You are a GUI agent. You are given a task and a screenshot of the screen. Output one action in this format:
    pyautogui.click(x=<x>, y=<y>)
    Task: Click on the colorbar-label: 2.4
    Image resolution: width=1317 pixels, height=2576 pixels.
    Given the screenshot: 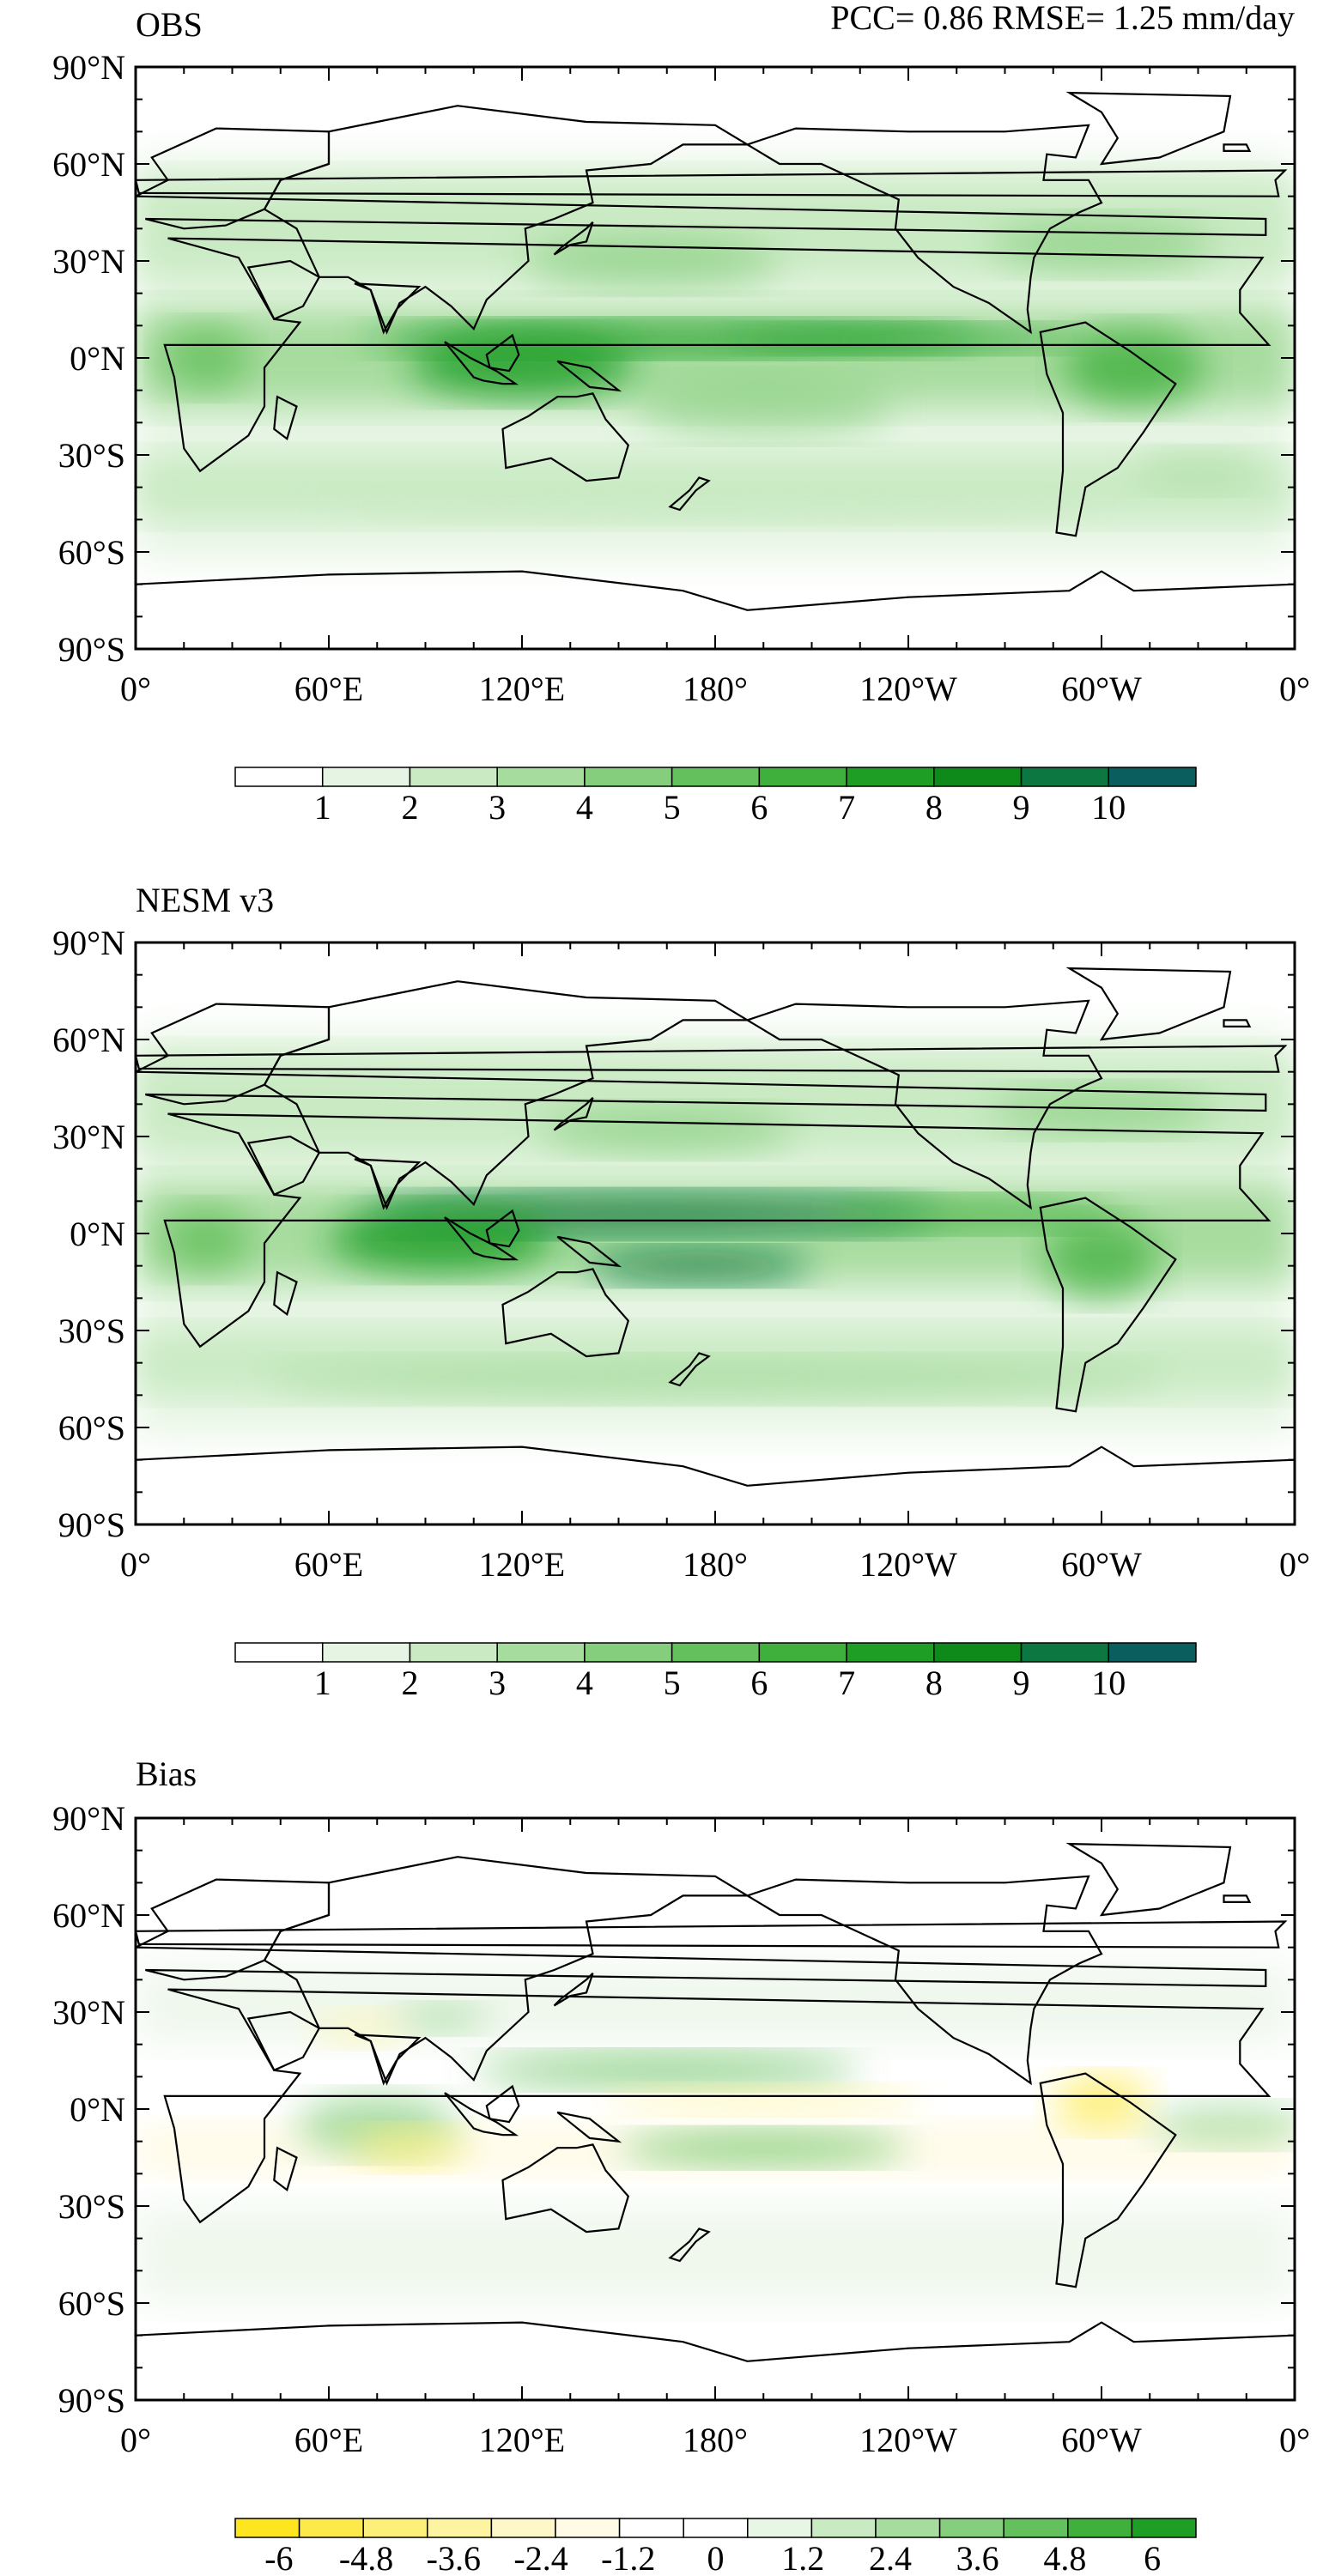 What is the action you would take?
    pyautogui.click(x=891, y=2555)
    